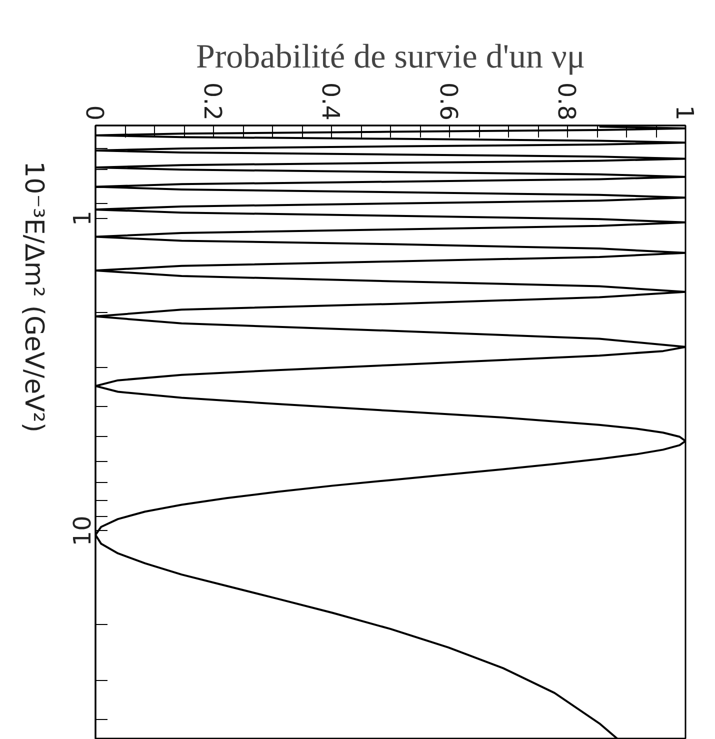  I want to click on x-tick-label: 0.2, so click(212, 101).